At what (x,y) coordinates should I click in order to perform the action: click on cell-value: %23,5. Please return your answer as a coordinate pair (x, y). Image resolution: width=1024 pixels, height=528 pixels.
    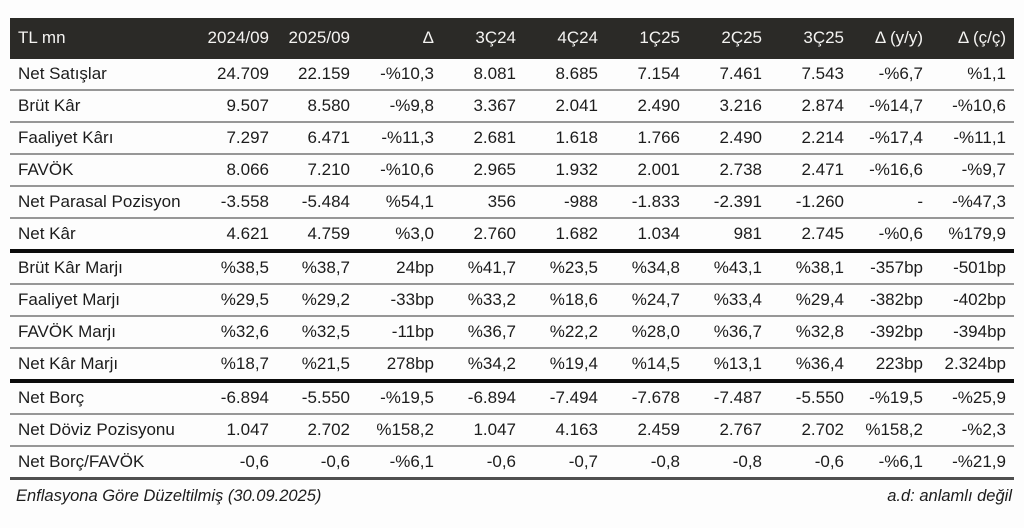
    Looking at the image, I should click on (565, 268).